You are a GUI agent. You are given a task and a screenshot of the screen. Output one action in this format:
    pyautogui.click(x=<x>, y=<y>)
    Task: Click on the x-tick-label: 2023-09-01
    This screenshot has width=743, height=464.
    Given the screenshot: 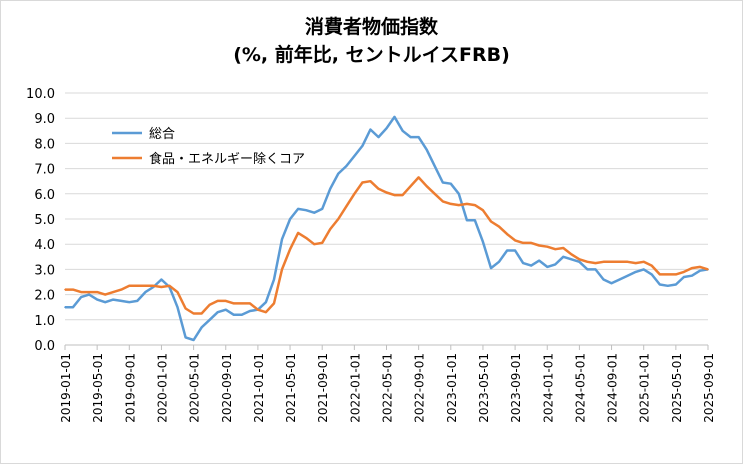 What is the action you would take?
    pyautogui.click(x=516, y=388)
    